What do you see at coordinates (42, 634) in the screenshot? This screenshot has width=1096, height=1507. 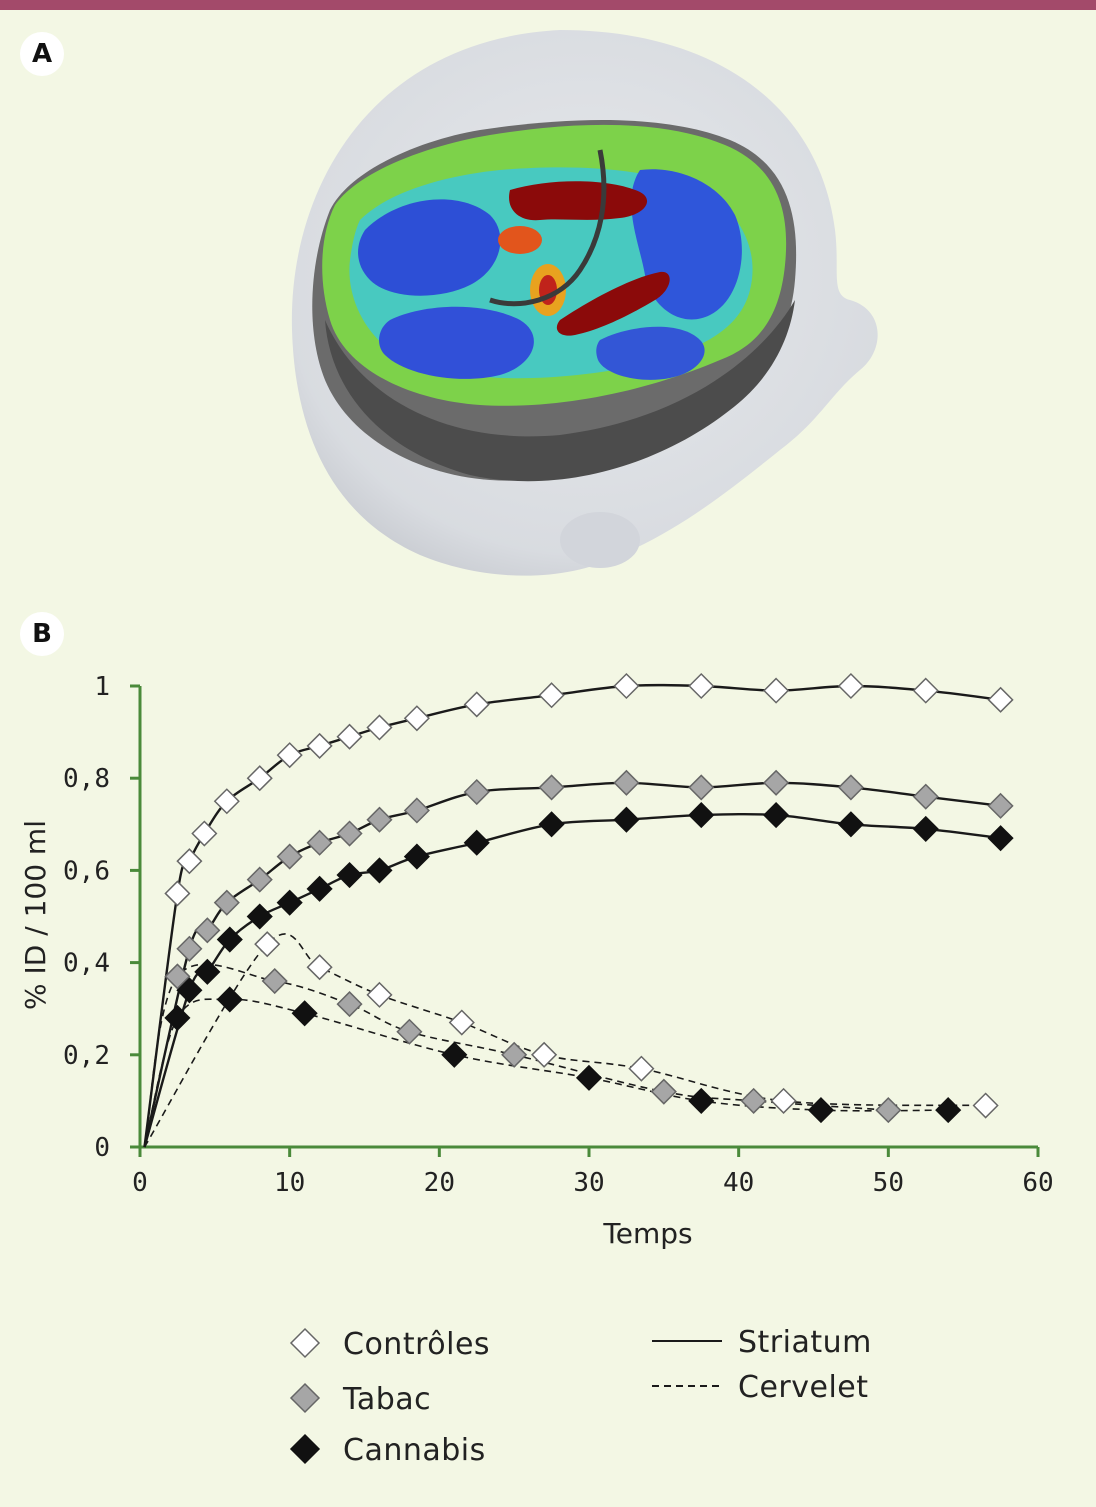 I see `panel-b-label: B` at bounding box center [42, 634].